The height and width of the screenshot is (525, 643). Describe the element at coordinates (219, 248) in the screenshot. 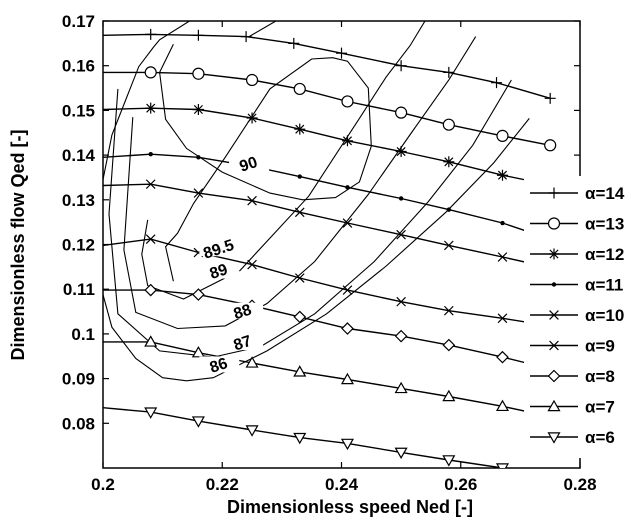

I see `contour-label-bg-89.5` at that location.